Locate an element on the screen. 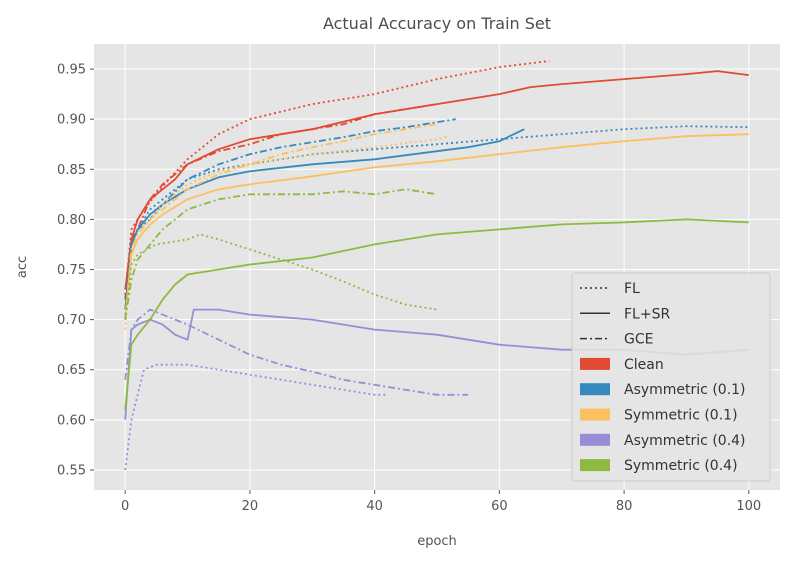 Image resolution: width=798 pixels, height=563 pixels. y-tick-label: 0.60 is located at coordinates (71, 420).